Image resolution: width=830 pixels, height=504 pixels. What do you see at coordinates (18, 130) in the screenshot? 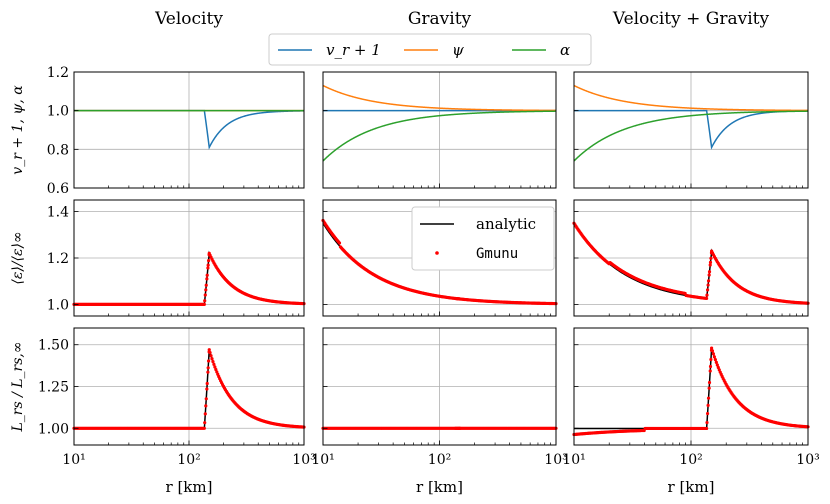
I see `y-axis-label: v_r + 1, ψ, α` at bounding box center [18, 130].